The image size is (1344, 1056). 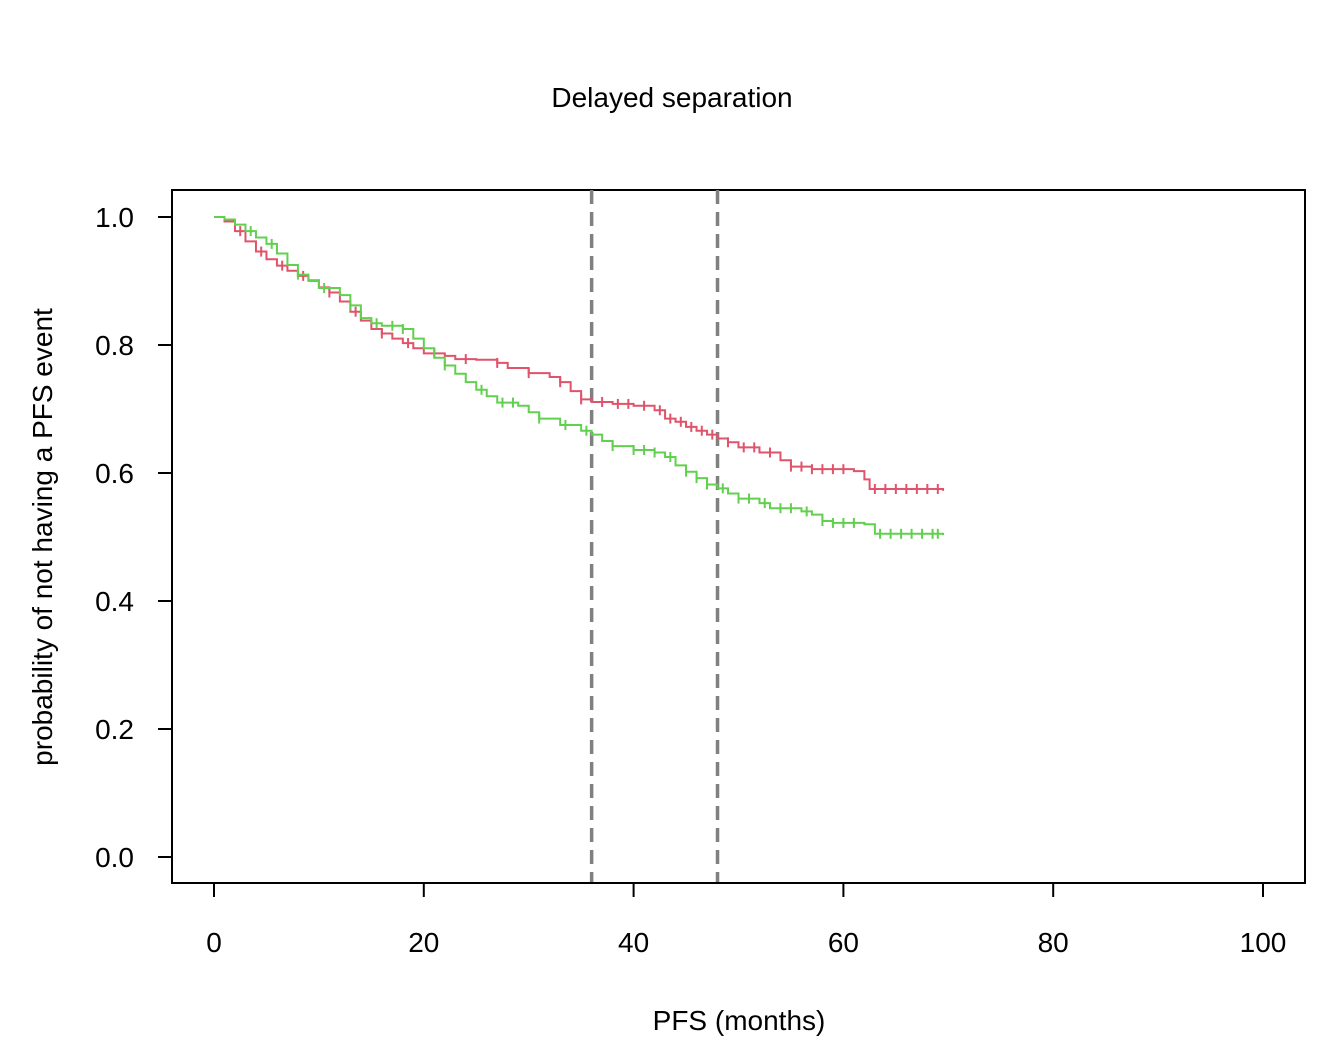 What do you see at coordinates (671, 97) in the screenshot?
I see `chart-title: Delayed separation` at bounding box center [671, 97].